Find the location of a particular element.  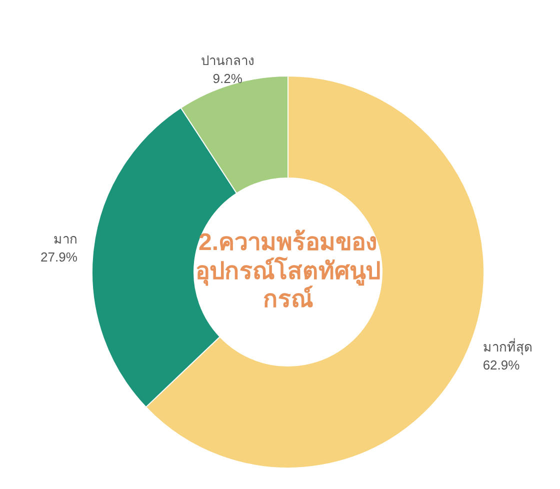

slice-label: มากที่สุด is located at coordinates (507, 347).